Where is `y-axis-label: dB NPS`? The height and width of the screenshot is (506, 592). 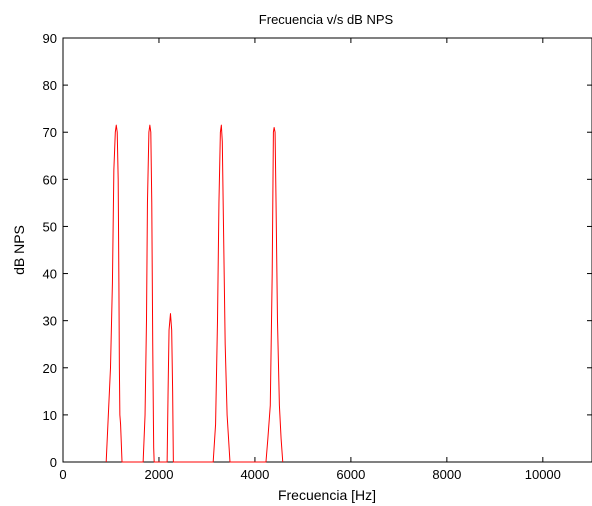 y-axis-label: dB NPS is located at coordinates (19, 250).